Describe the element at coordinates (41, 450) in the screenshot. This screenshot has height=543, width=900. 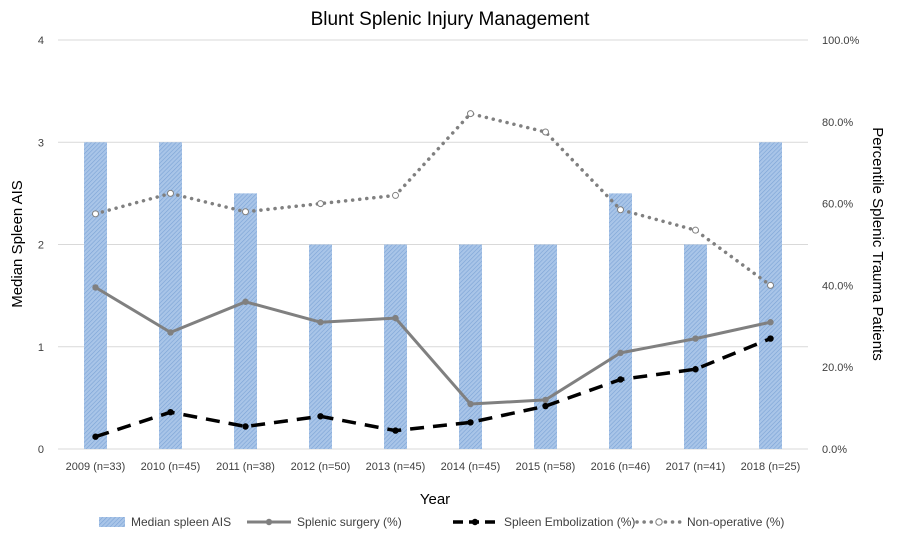
I see `y-tick-label: 0` at that location.